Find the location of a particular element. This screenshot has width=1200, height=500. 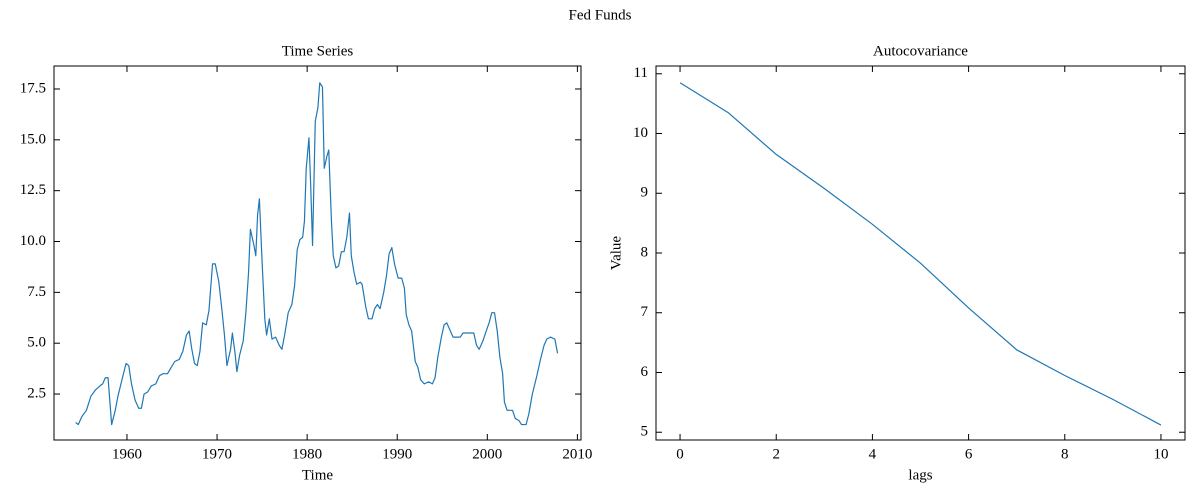

y-tick-label: 17.5 is located at coordinates (33, 88).